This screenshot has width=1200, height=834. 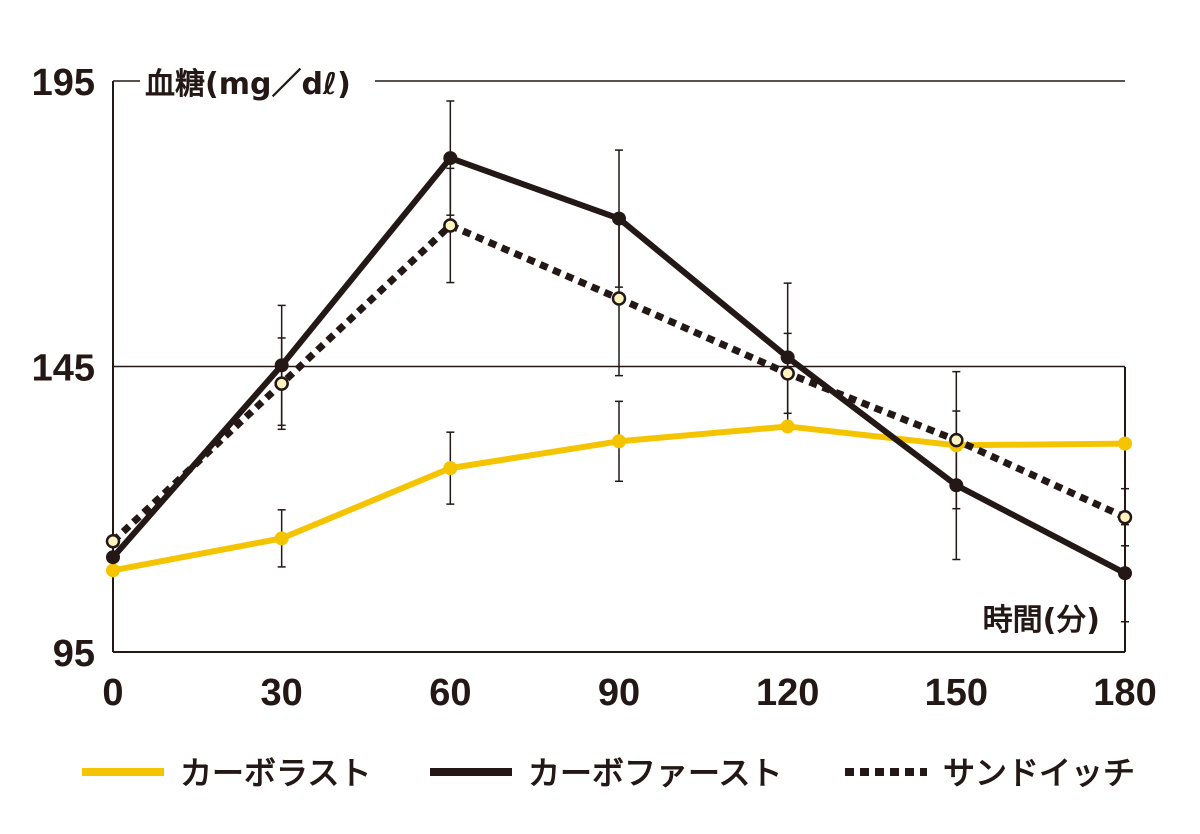 I want to click on y-axis-label: 血糖(mg／dℓ), so click(x=248, y=84).